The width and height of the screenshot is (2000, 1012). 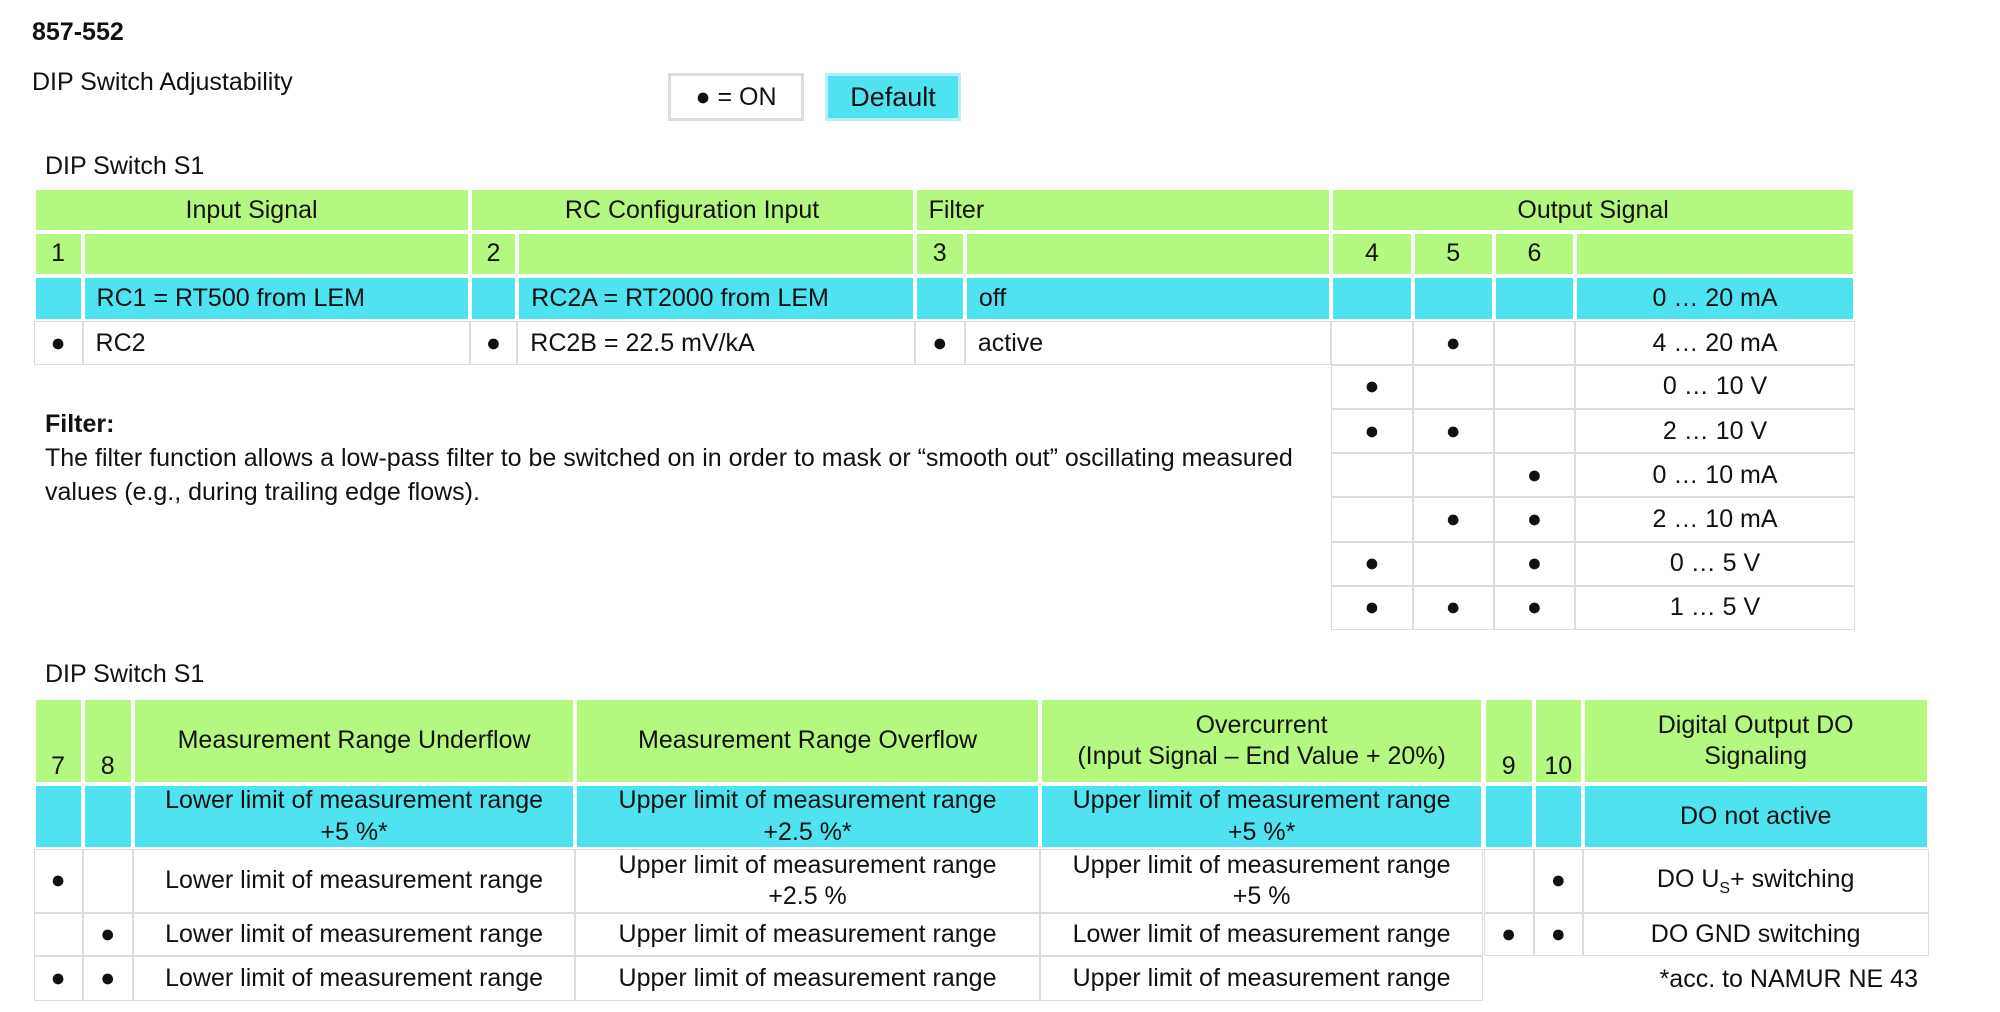 I want to click on table-cell: 6, so click(x=1534, y=254).